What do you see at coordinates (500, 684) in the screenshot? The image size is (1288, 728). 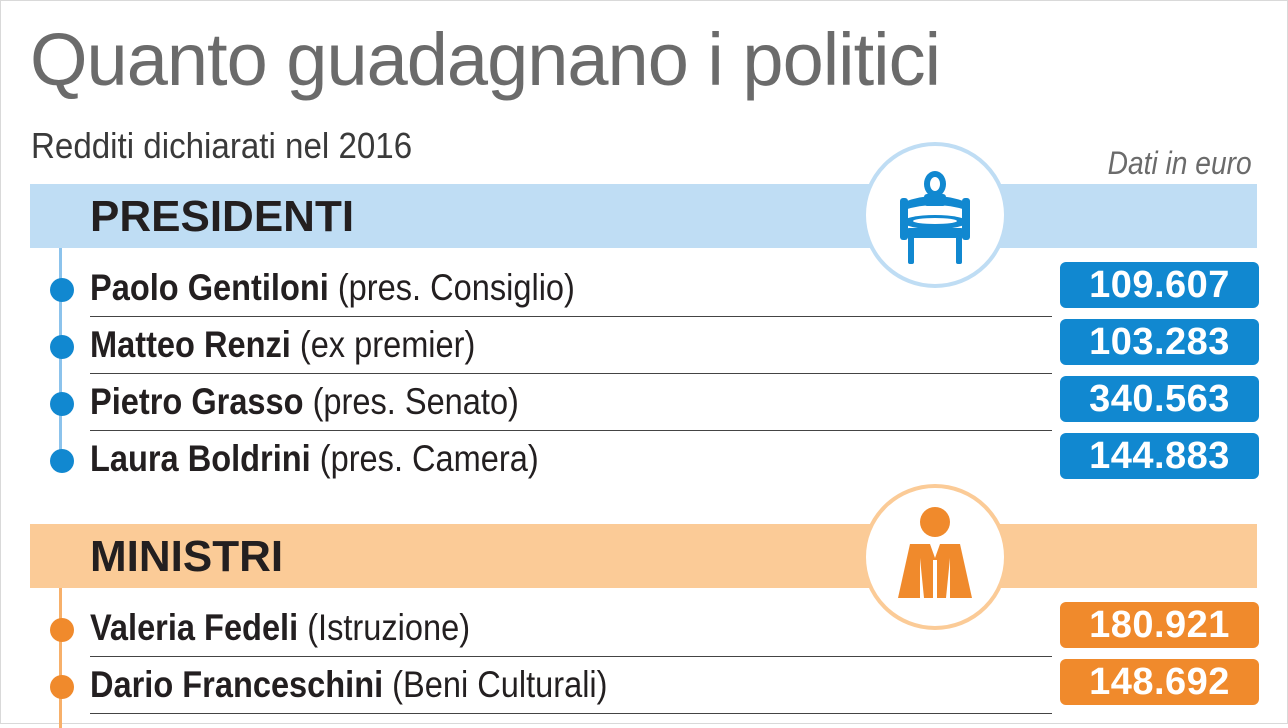 I see `politician-role: (Beni Culturali)` at bounding box center [500, 684].